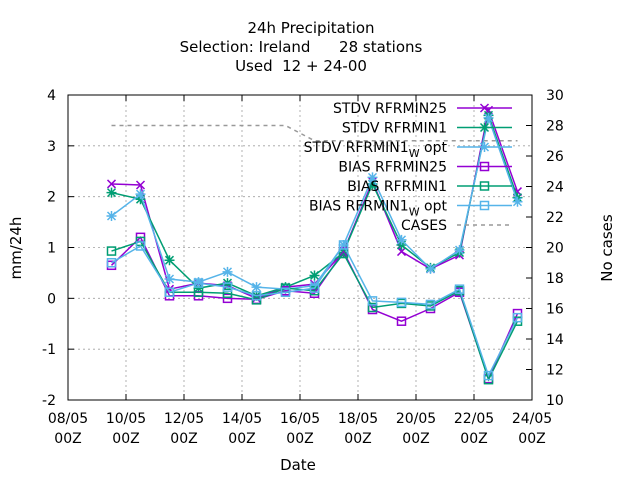 This screenshot has height=480, width=640. Describe the element at coordinates (58, 248) in the screenshot. I see `y-axis-ticks: 4 3 2 1 0 -1 -2` at that location.